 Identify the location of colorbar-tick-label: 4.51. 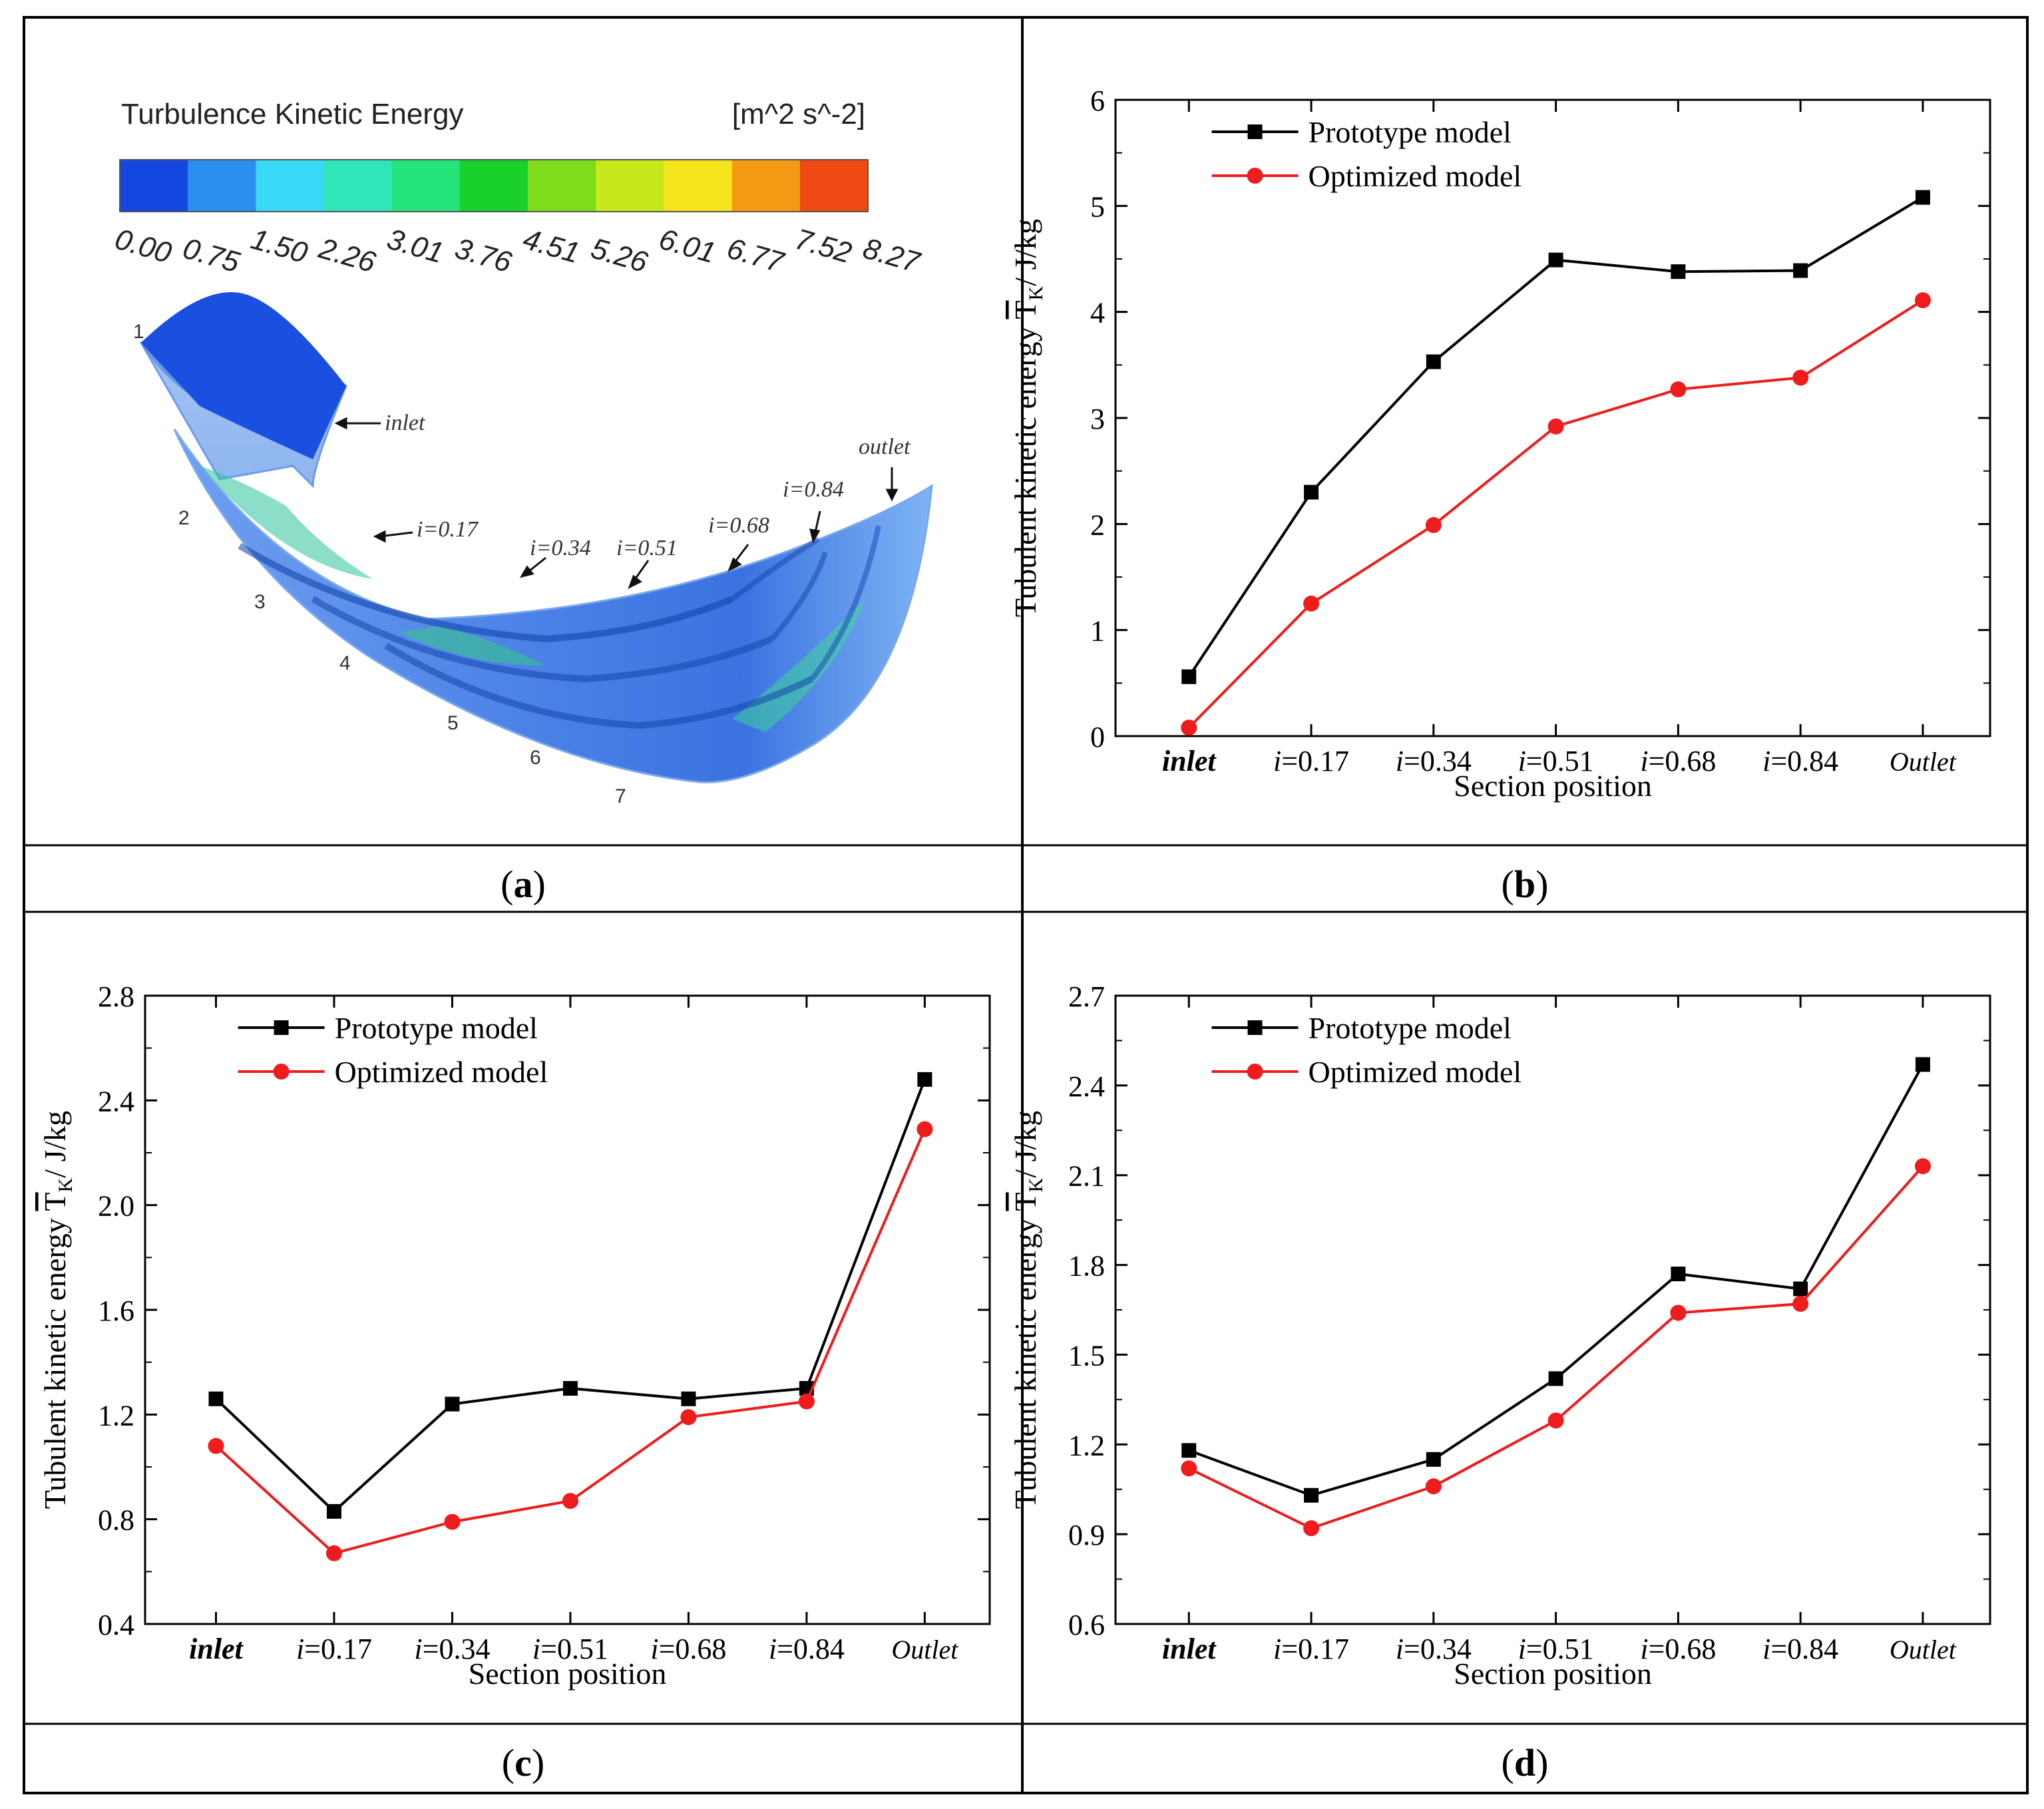
(551, 246).